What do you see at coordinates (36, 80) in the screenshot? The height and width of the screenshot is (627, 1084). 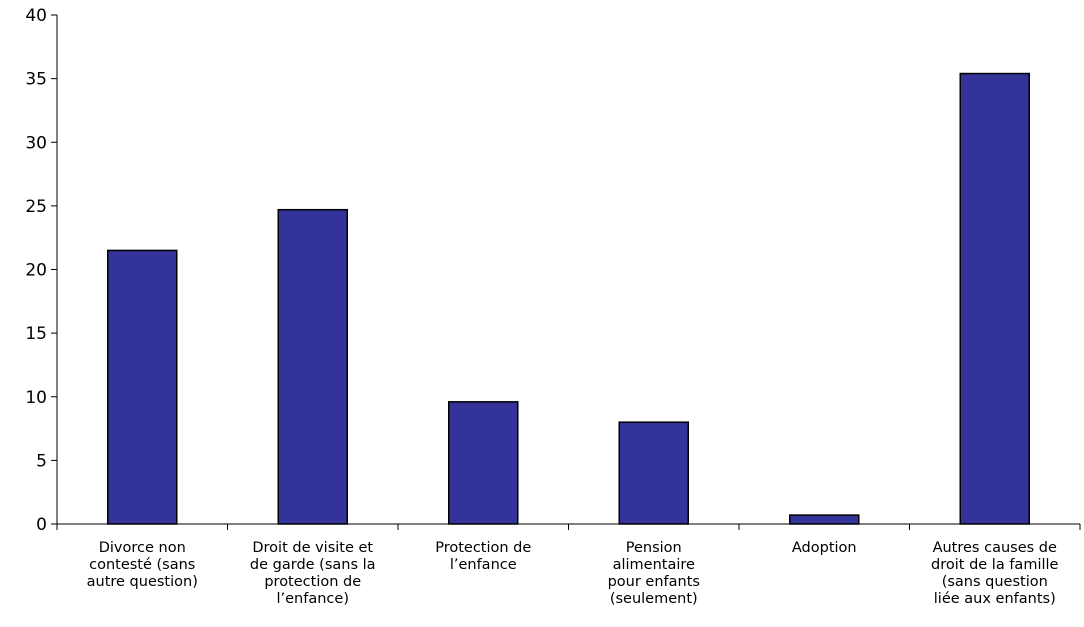 I see `y-tick-label: 35` at bounding box center [36, 80].